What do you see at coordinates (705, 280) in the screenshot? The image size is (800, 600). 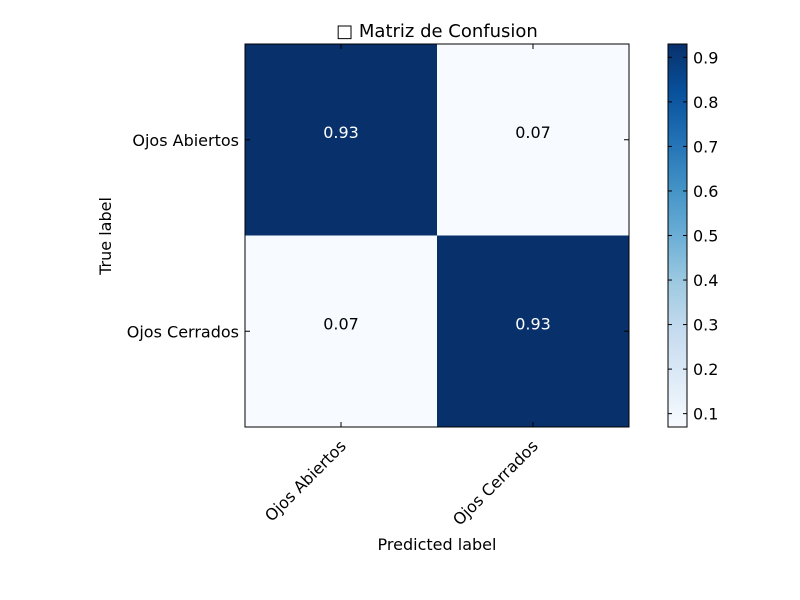 I see `colorbar-tick-label: 0.4` at bounding box center [705, 280].